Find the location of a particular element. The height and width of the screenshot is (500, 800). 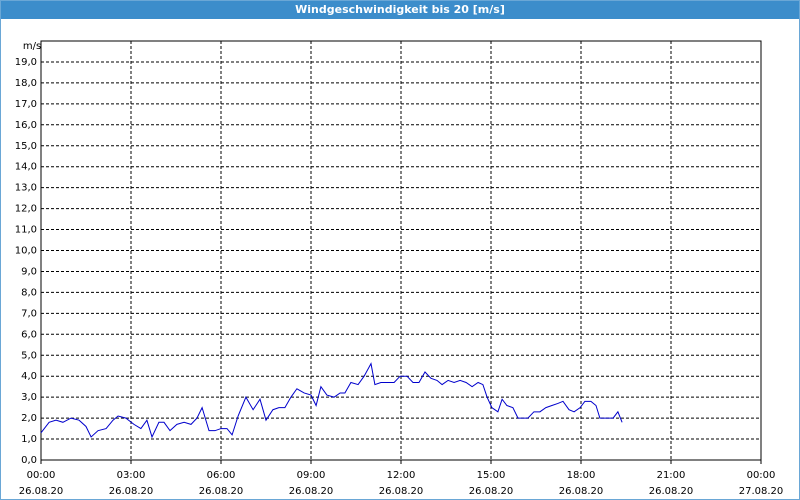

y-tick-label: 14,0 is located at coordinates (26, 167).